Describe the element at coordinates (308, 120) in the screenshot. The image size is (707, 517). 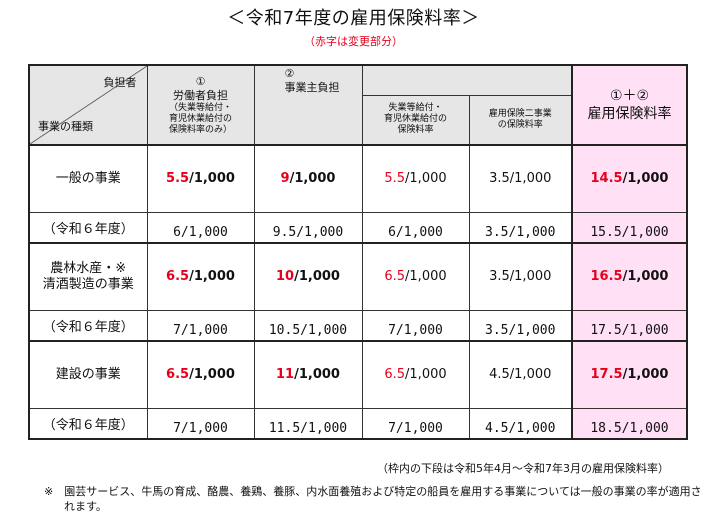
I see `employer-header-lower` at that location.